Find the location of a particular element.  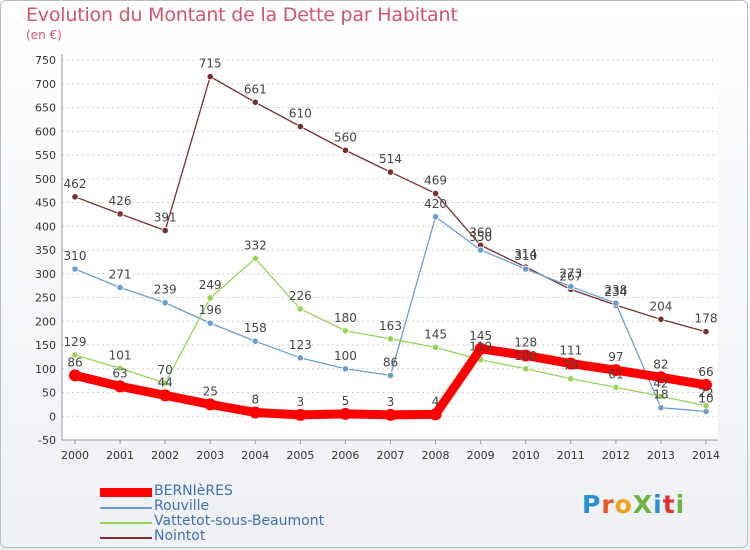

y-tick-label: 250 is located at coordinates (45, 298).